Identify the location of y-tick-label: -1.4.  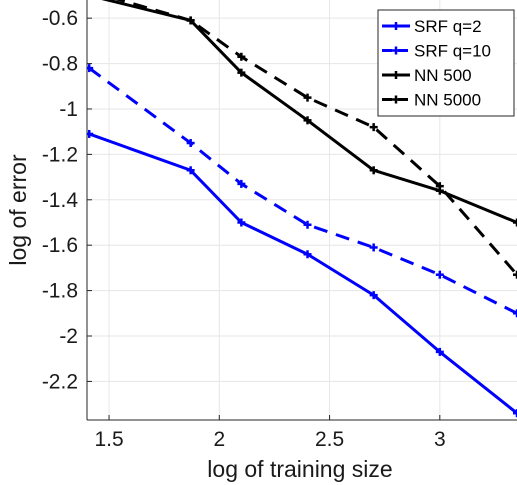
(60, 200).